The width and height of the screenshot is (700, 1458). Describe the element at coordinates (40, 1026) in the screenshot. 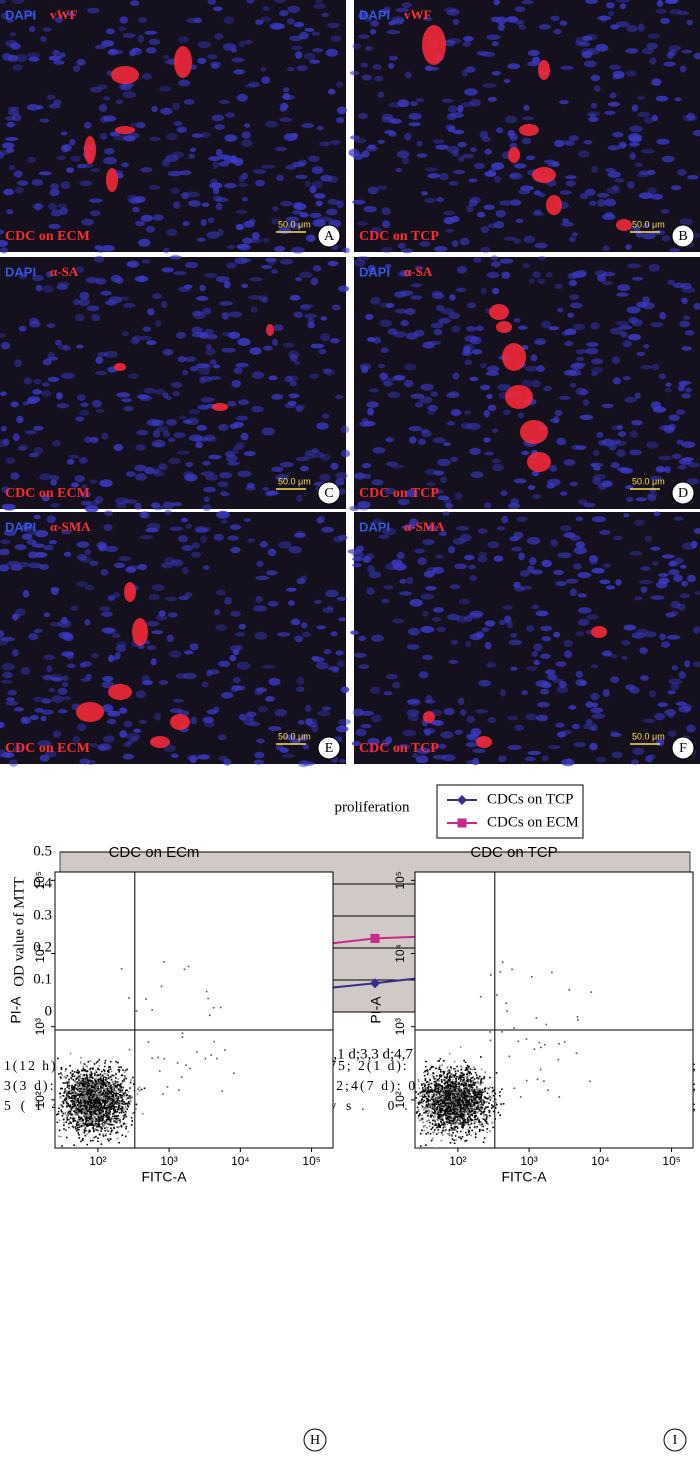

I see `y-tick-label: 10³` at that location.